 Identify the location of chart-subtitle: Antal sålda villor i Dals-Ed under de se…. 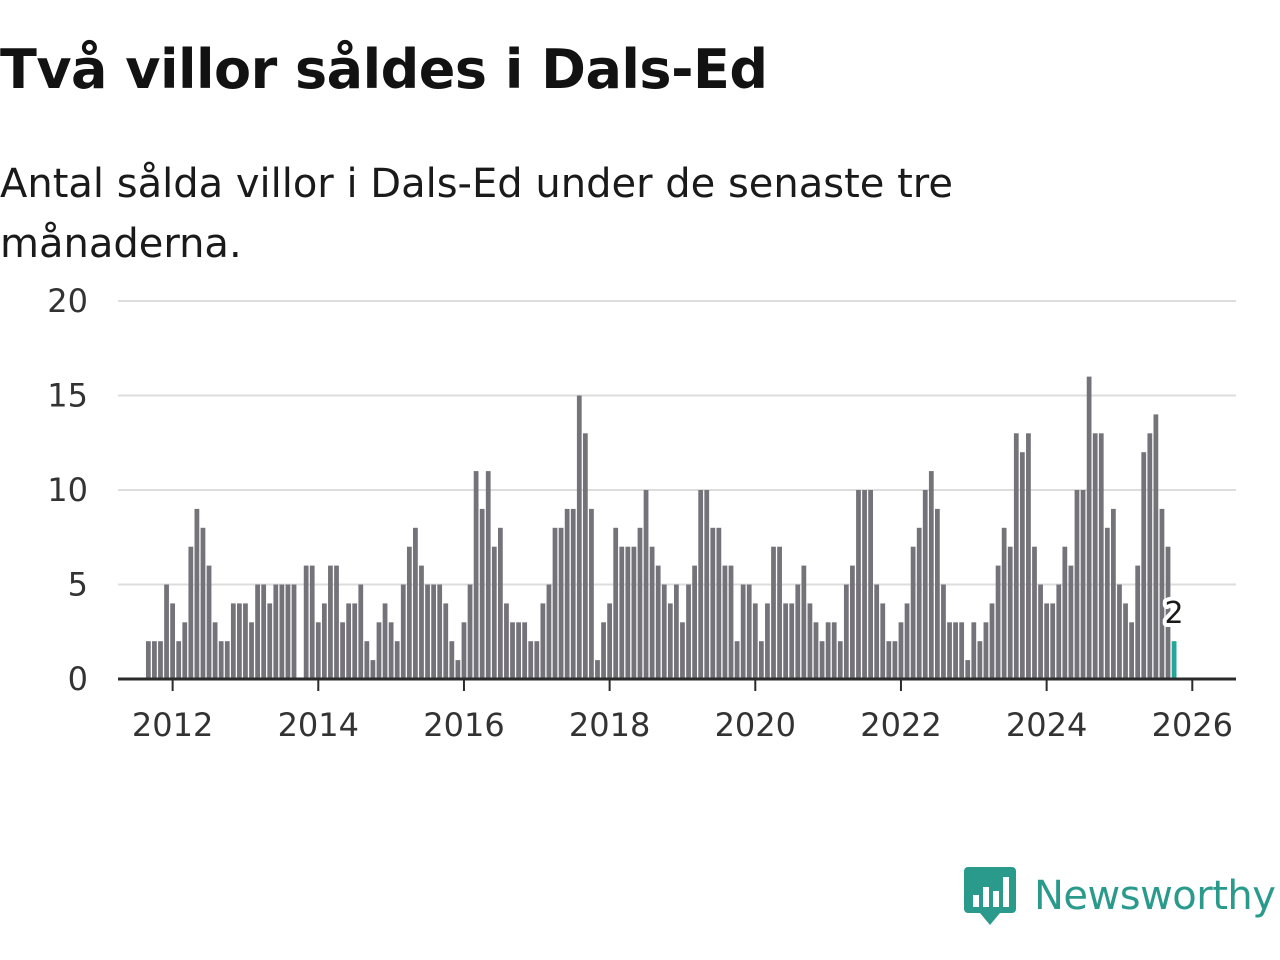
(476, 214).